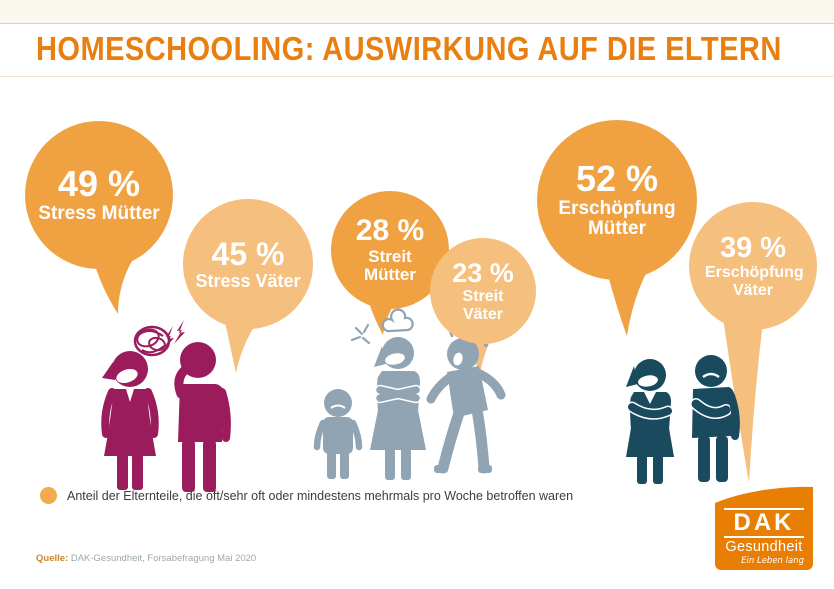 The image size is (834, 589). I want to click on exhaustion-figure-group, so click(683, 419).